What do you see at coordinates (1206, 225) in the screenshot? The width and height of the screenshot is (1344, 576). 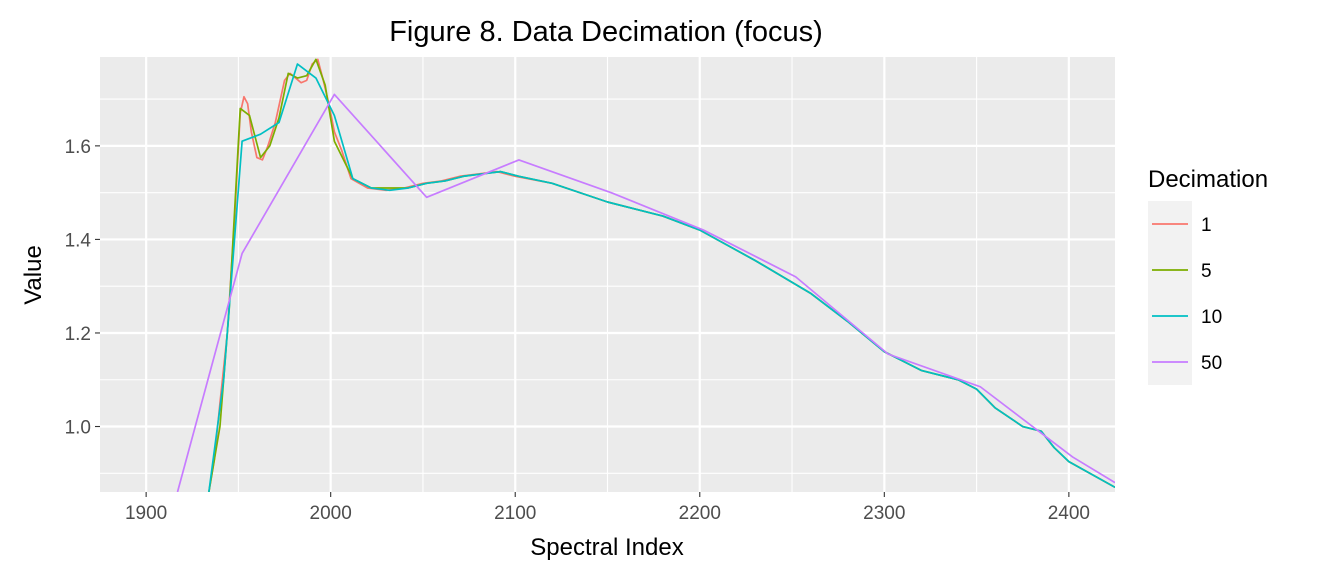 I see `legend-label-1: 1` at bounding box center [1206, 225].